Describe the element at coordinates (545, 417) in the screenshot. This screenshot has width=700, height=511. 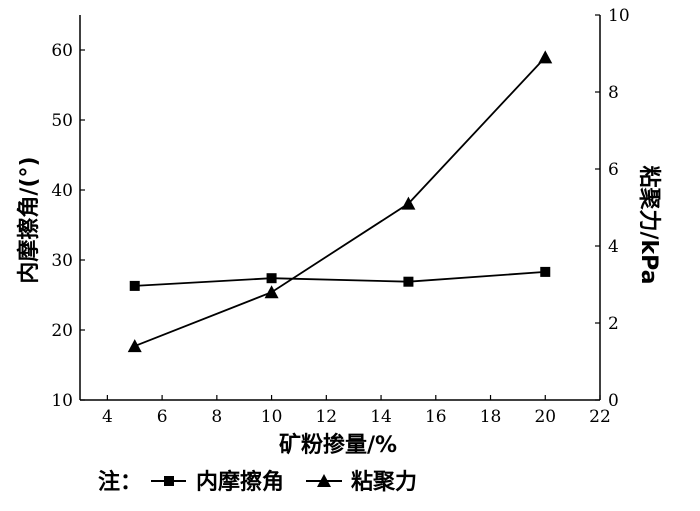
I see `x-tick-label: 20` at that location.